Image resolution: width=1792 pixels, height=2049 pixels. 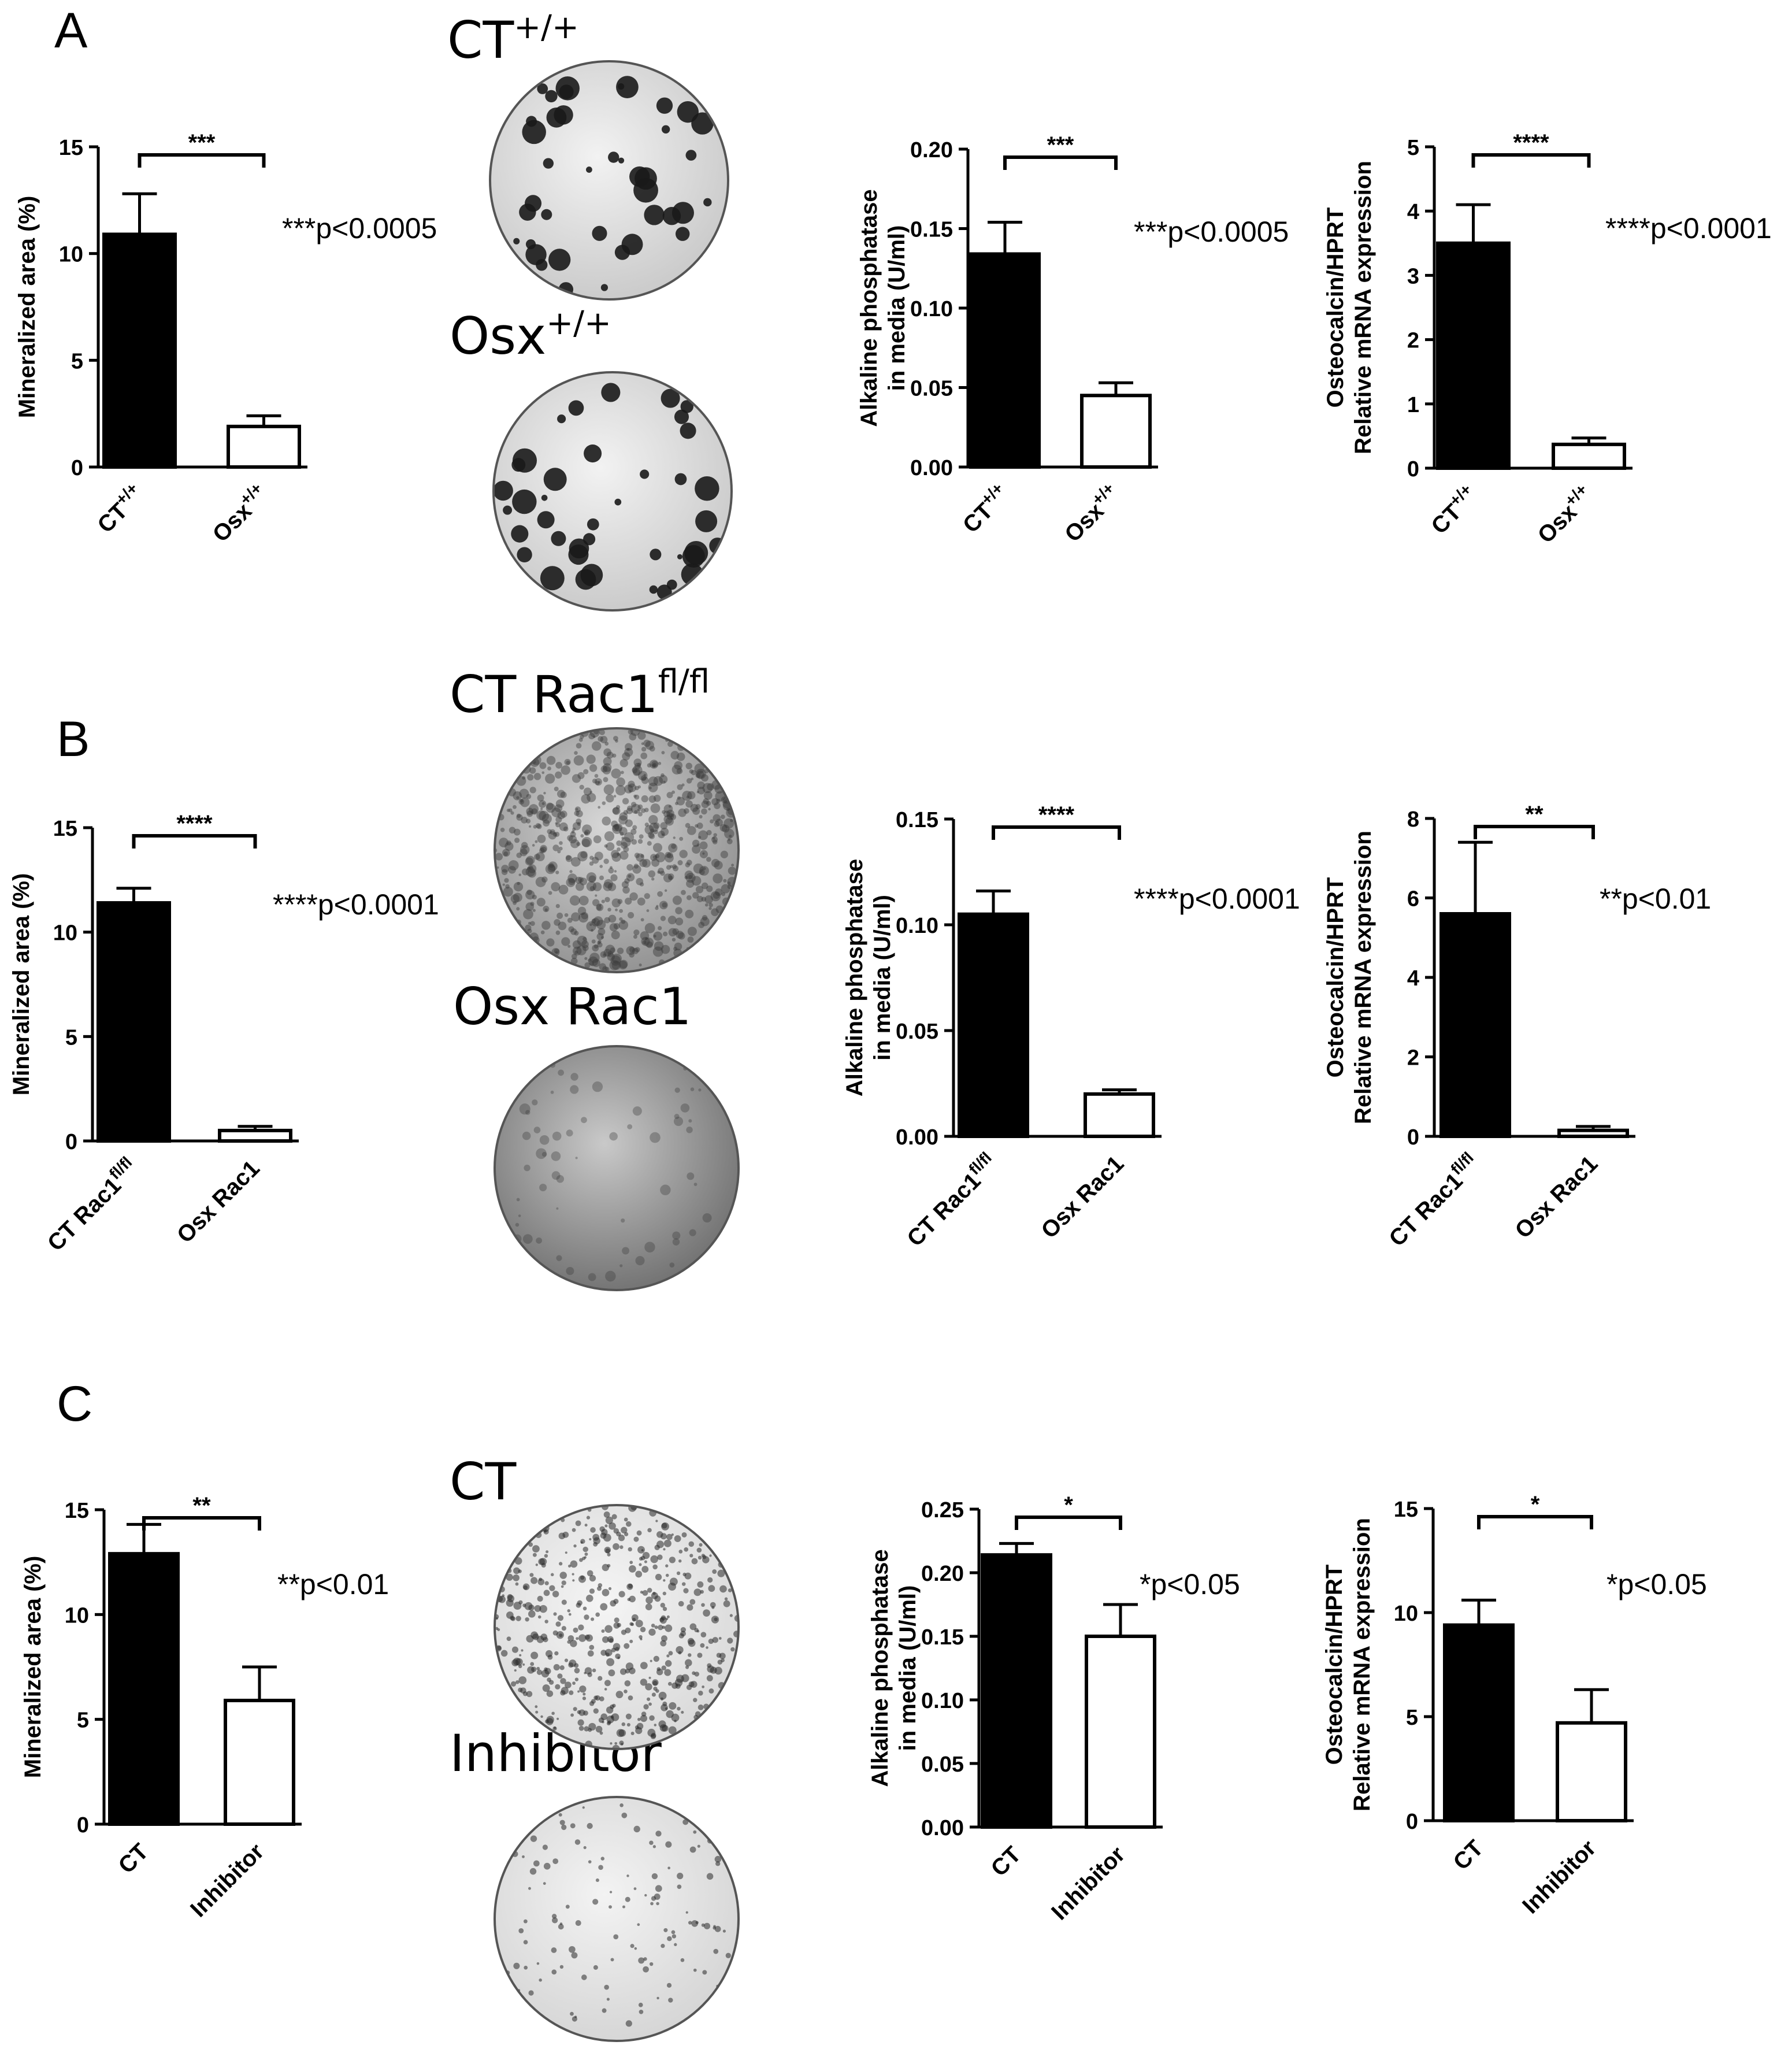 What do you see at coordinates (1559, 1877) in the screenshot?
I see `x-tick-label: Inhibitor` at bounding box center [1559, 1877].